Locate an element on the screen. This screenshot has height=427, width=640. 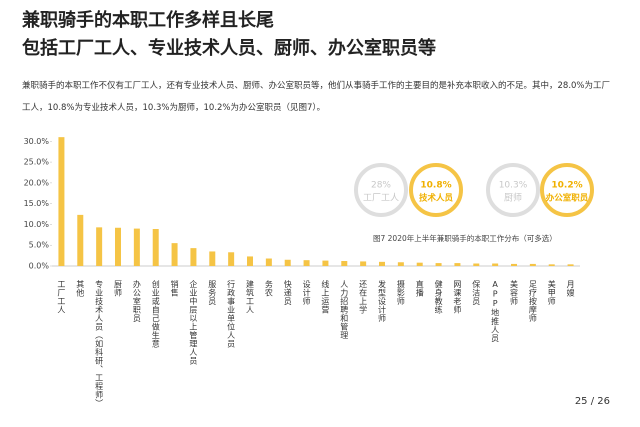
x-tick-label: 足疗按摩师 is located at coordinates (532, 301).